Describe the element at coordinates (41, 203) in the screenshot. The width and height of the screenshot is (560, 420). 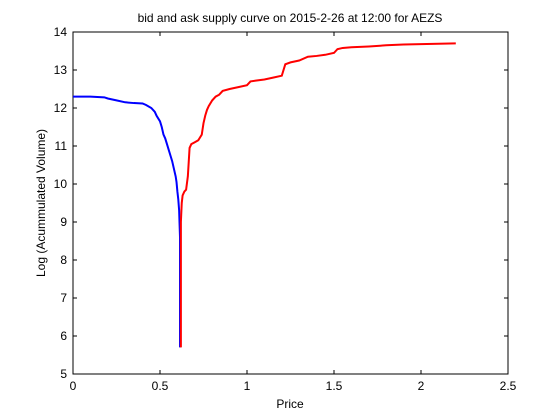
I see `y-axis-title: Log (Acummulated Volume)` at that location.